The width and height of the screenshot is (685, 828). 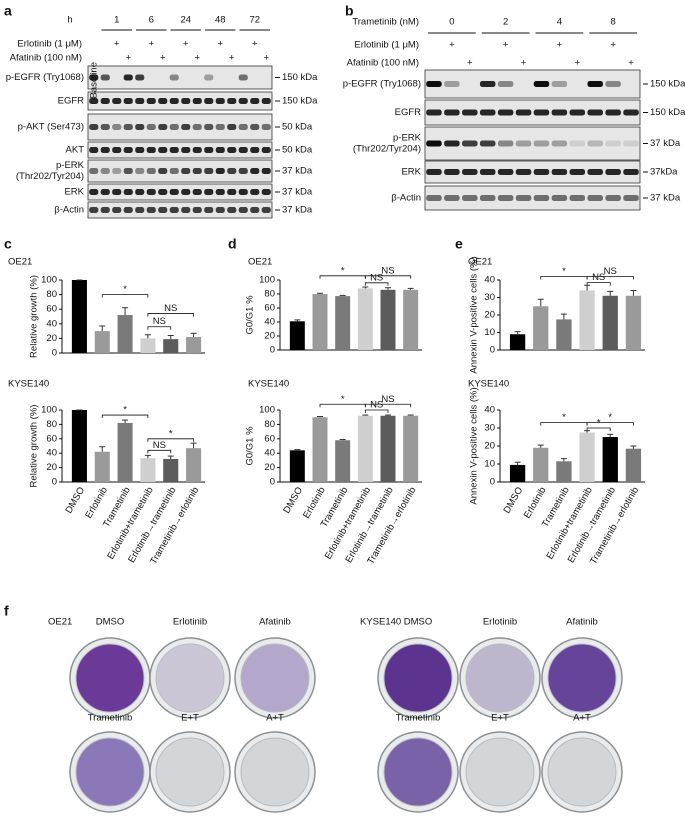 What do you see at coordinates (489, 332) in the screenshot?
I see `y-tick-label: 10` at bounding box center [489, 332].